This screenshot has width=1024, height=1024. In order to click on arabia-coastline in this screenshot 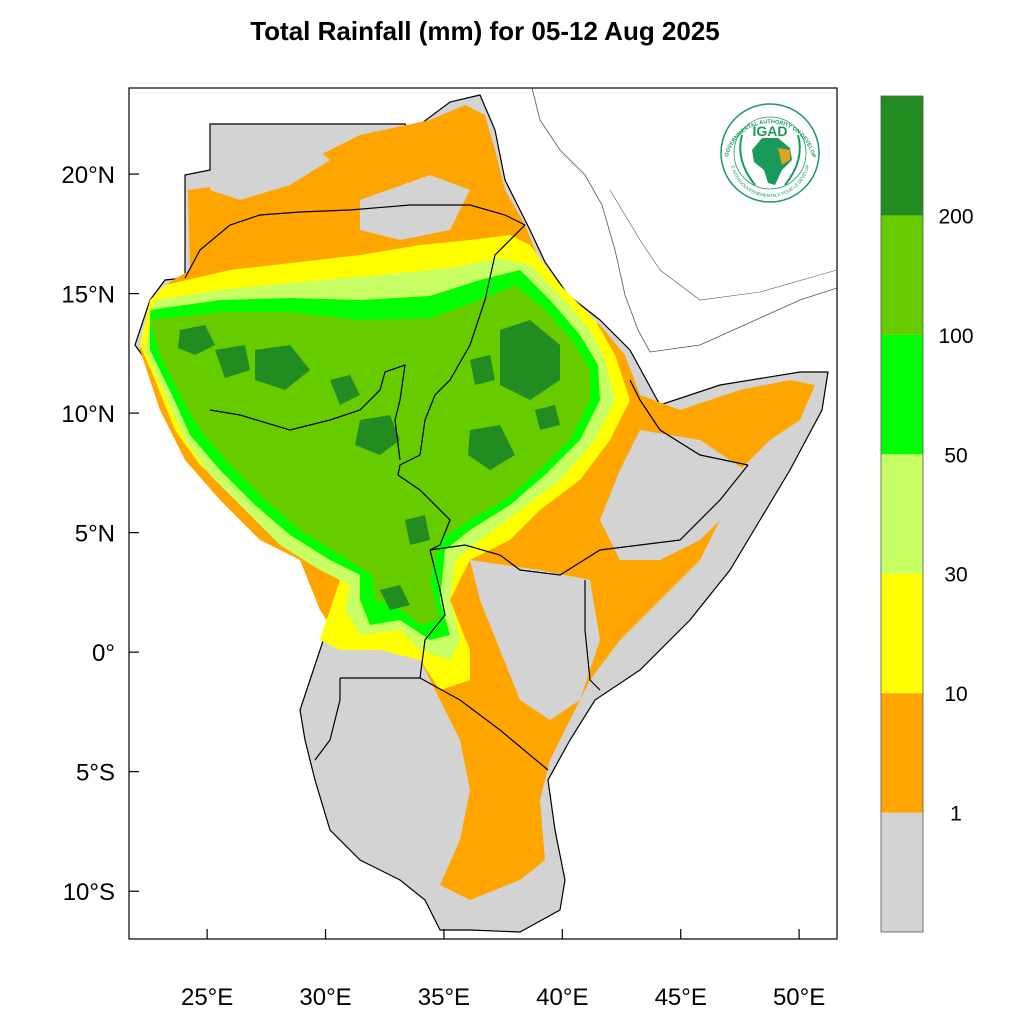, I will do `click(684, 220)`.